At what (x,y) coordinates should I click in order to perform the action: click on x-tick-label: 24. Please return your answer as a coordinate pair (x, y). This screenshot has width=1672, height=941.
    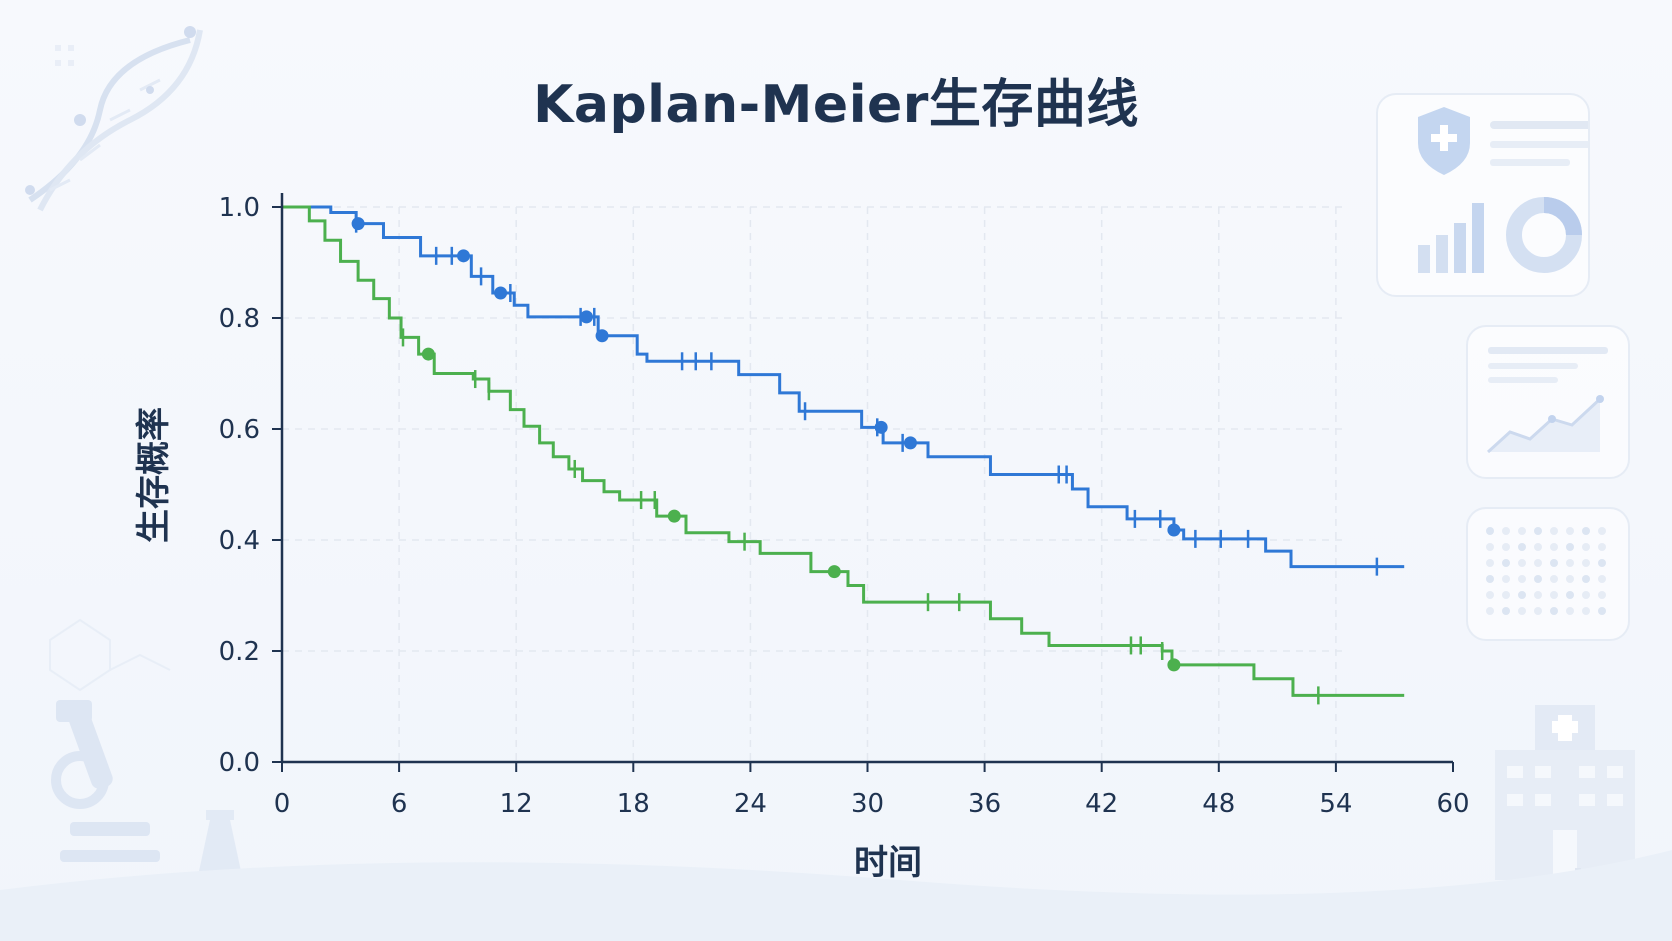
    Looking at the image, I should click on (750, 804).